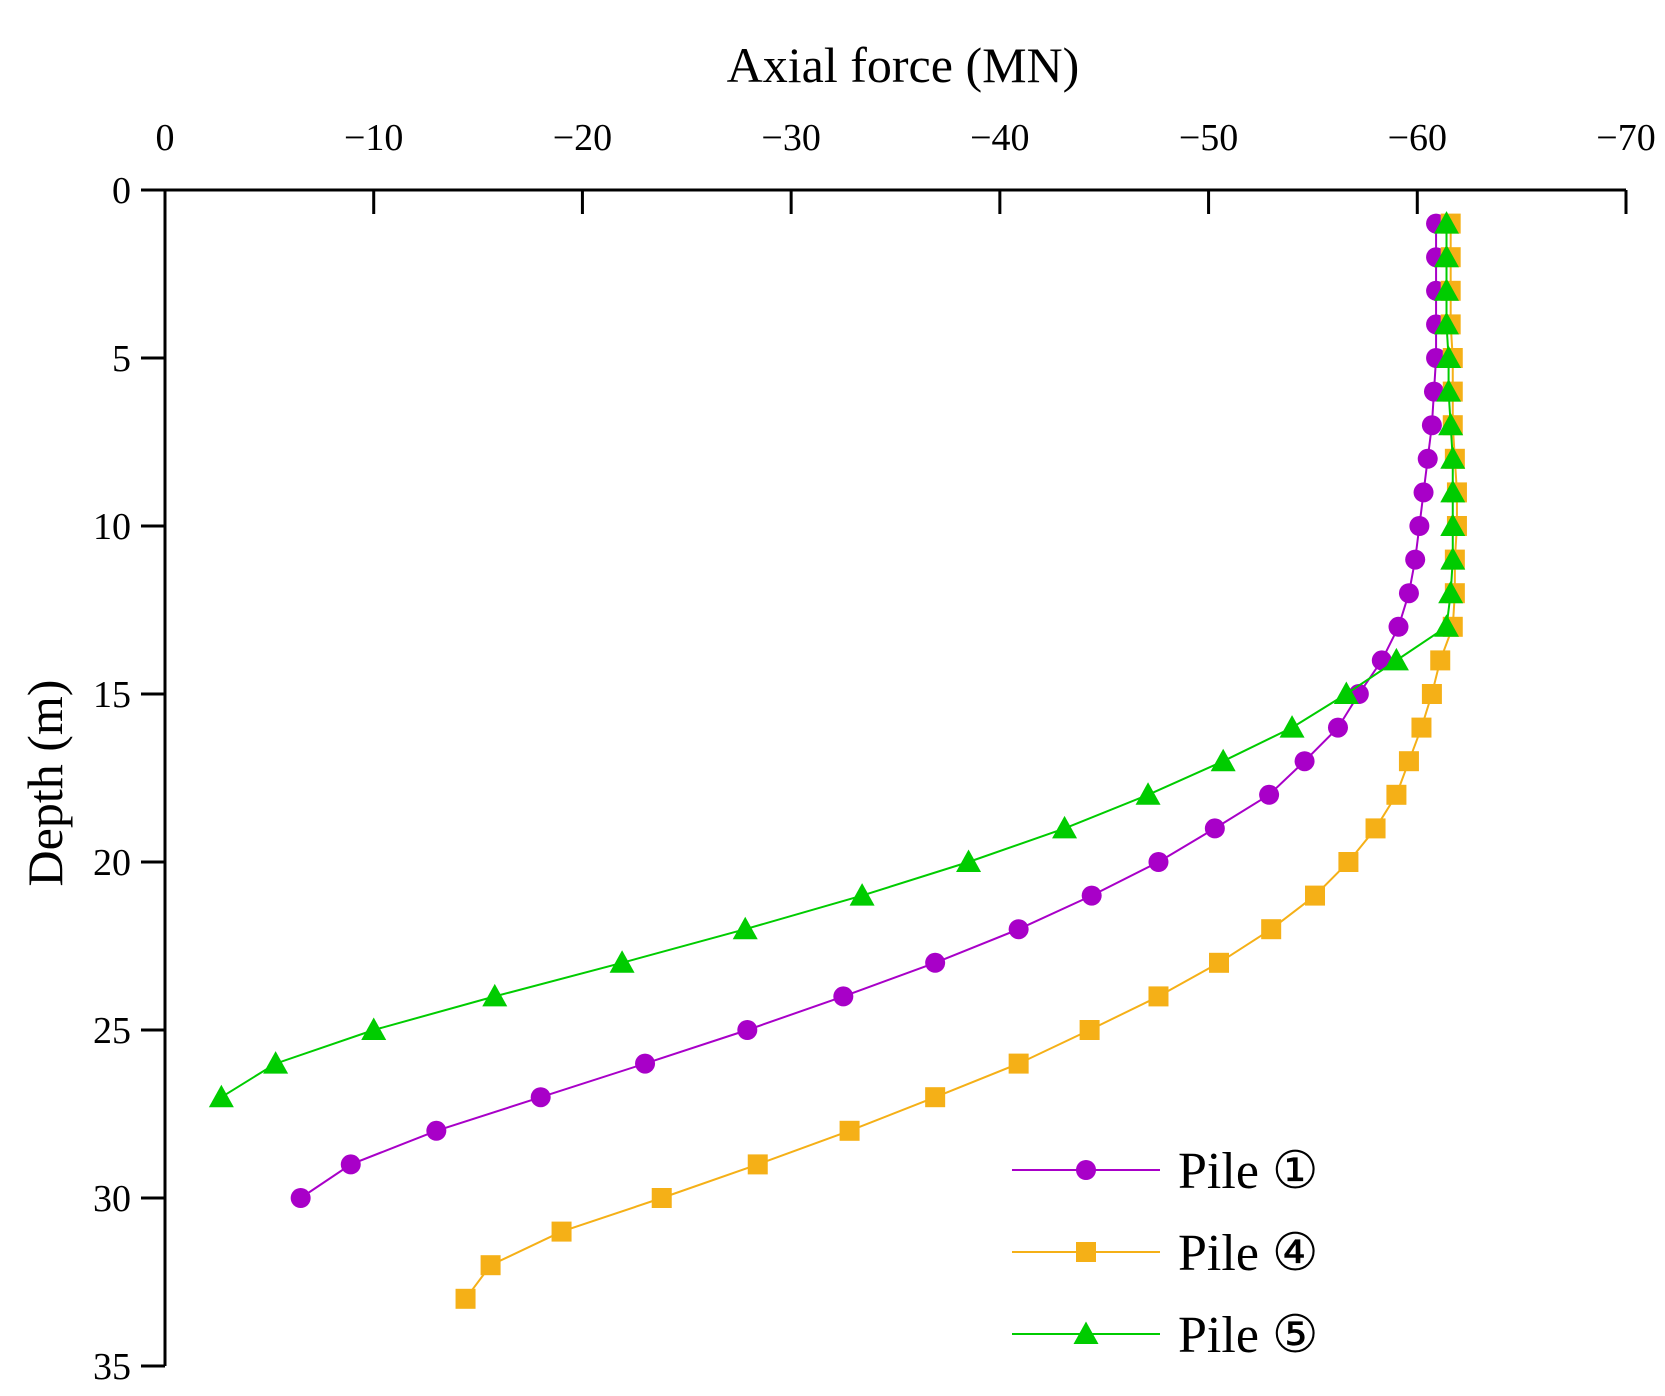 This screenshot has height=1396, width=1665. Describe the element at coordinates (1165, 1335) in the screenshot. I see `legend-entry-3: Pile ⑤` at that location.